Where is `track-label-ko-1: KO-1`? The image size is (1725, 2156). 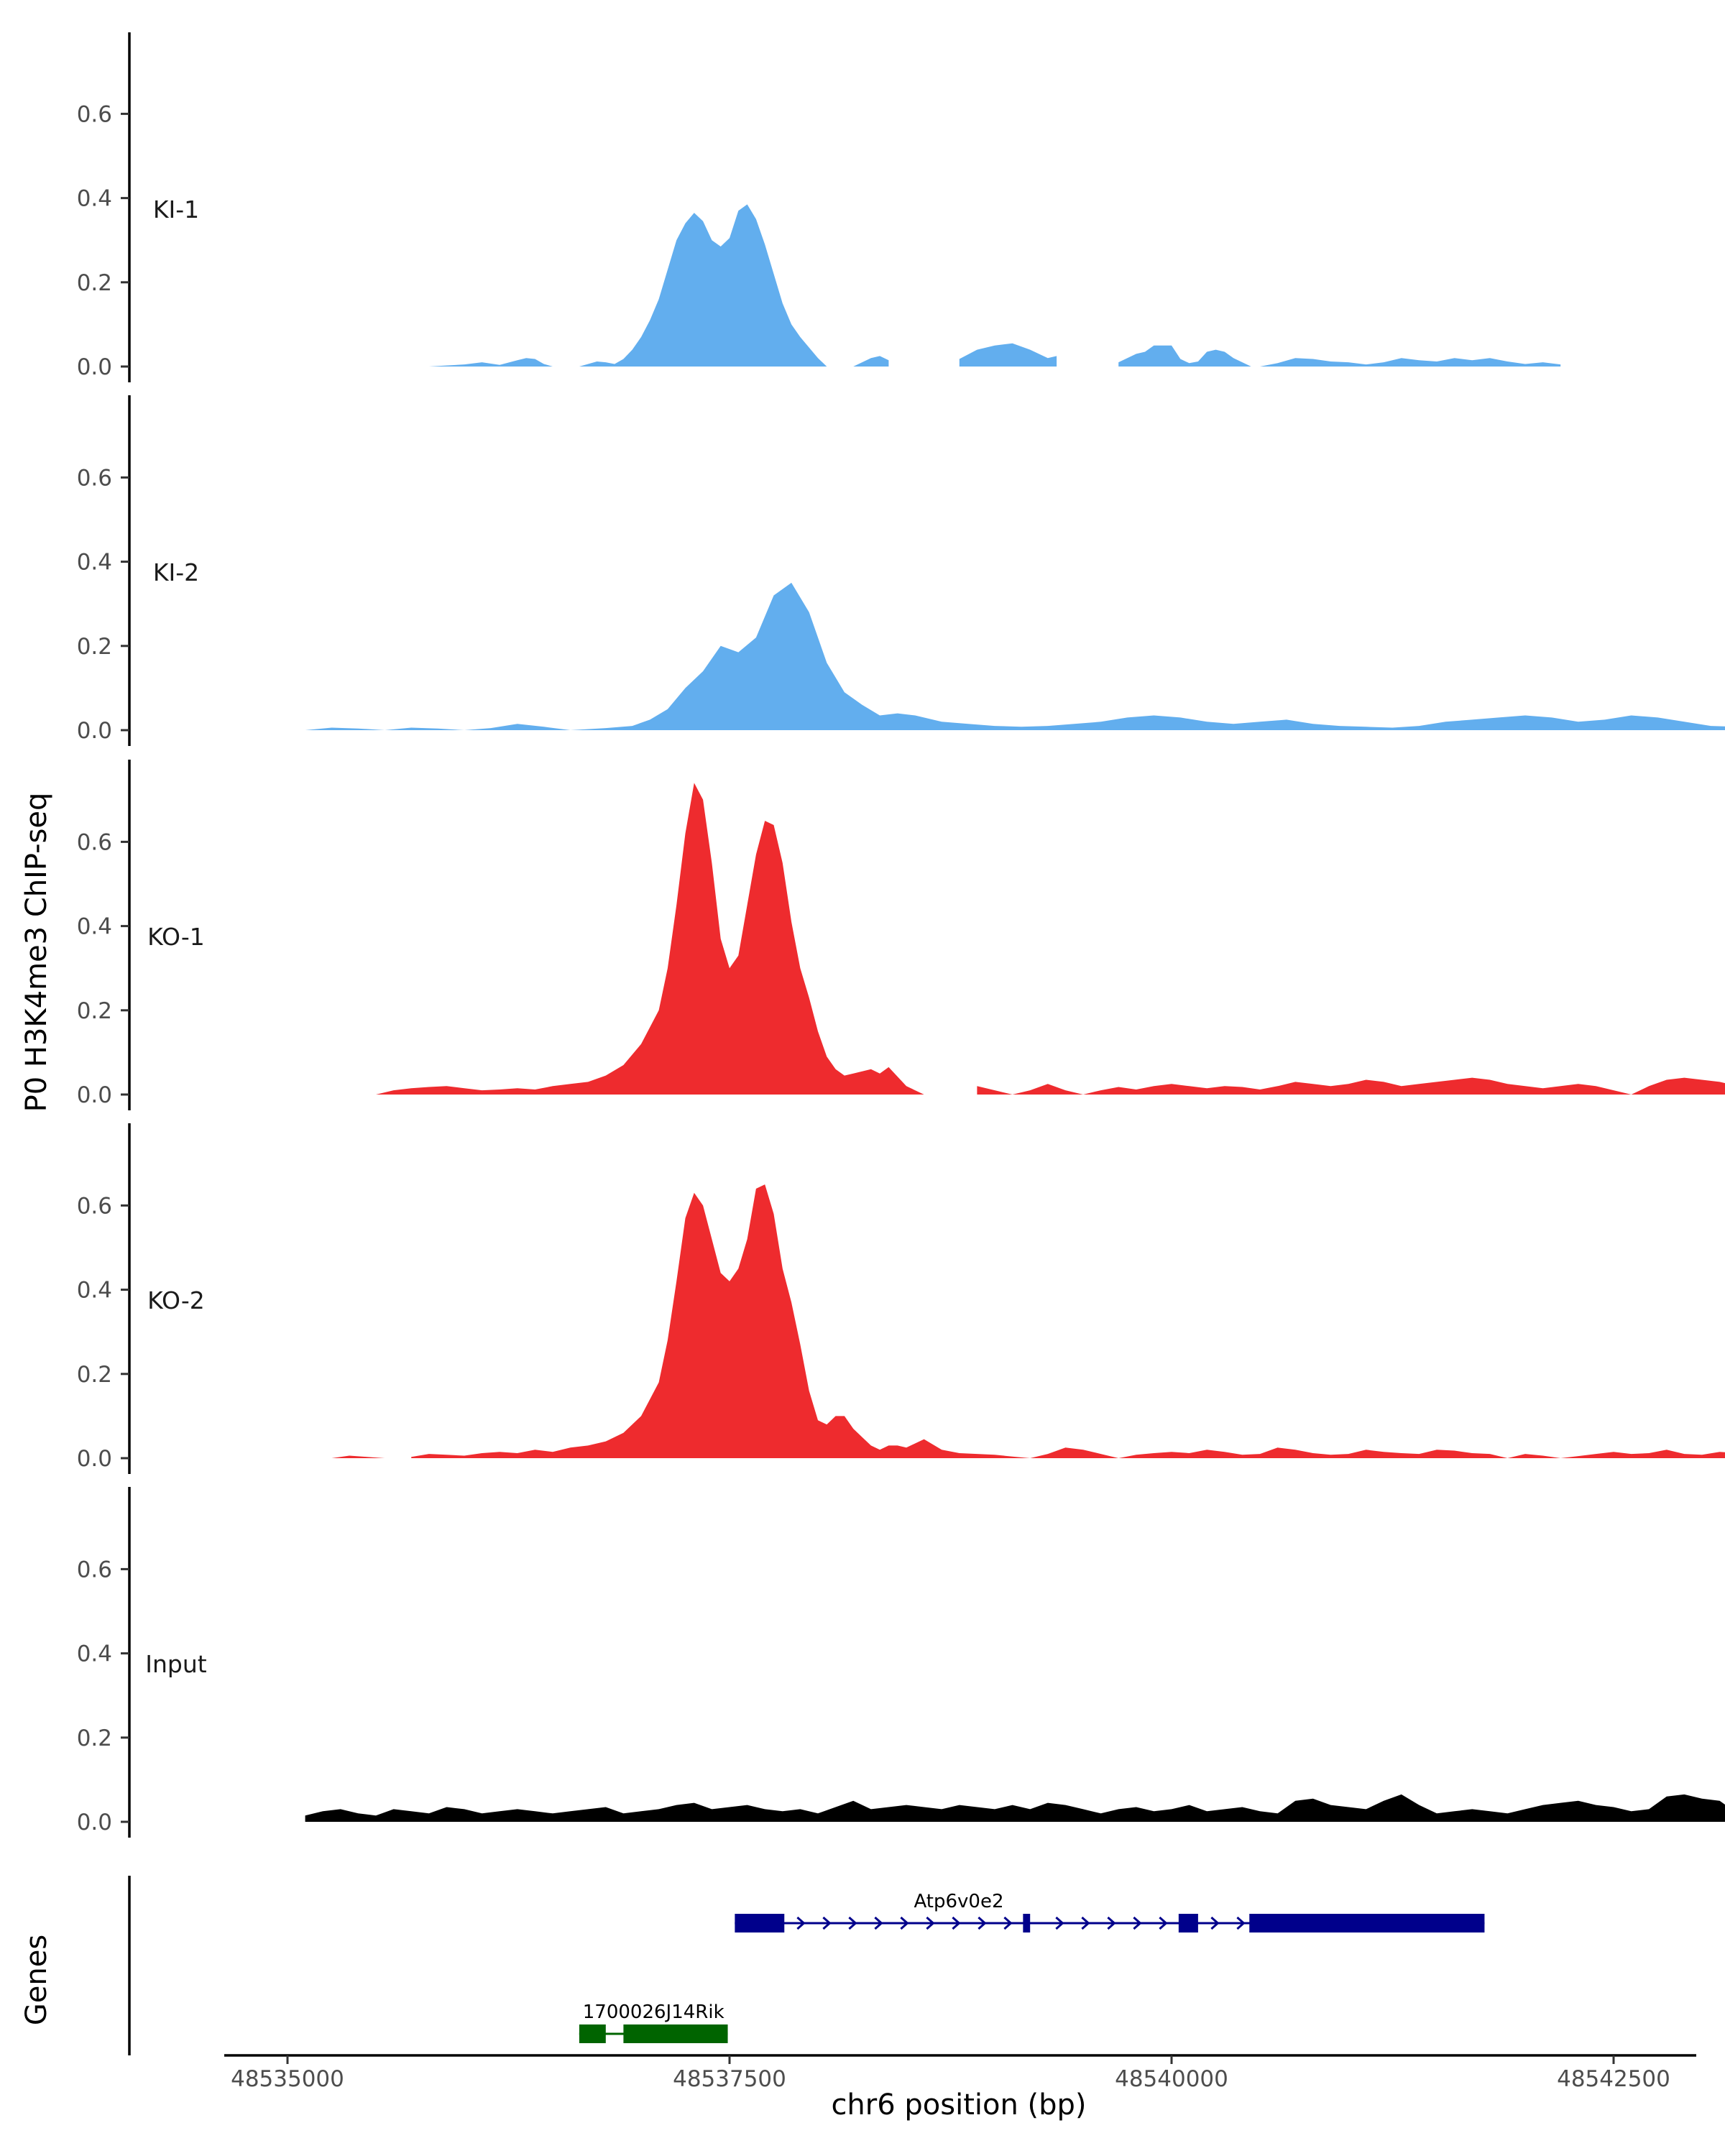
track-label-ko-1: KO-1 is located at coordinates (176, 937).